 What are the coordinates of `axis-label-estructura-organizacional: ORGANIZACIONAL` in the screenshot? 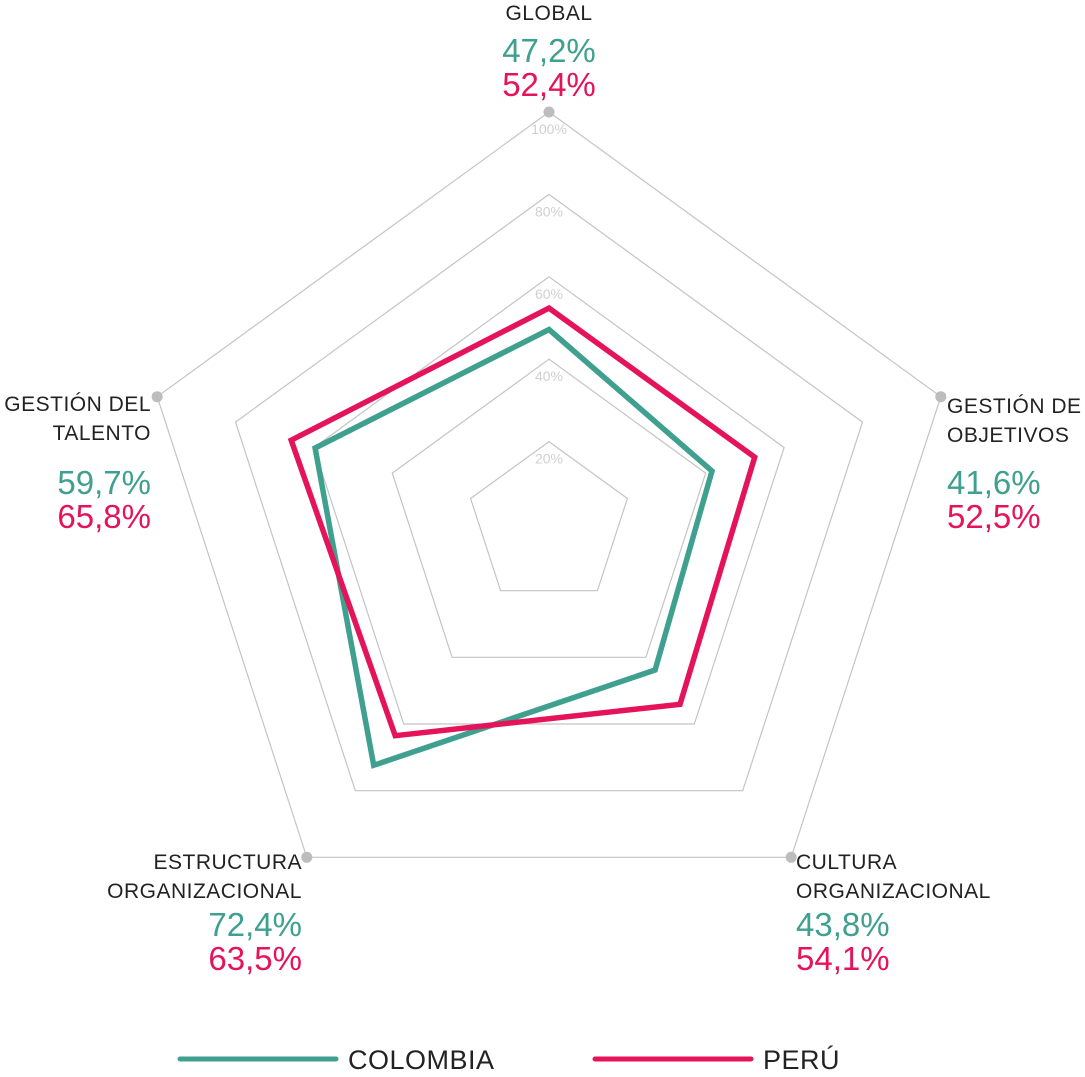 It's located at (204, 891).